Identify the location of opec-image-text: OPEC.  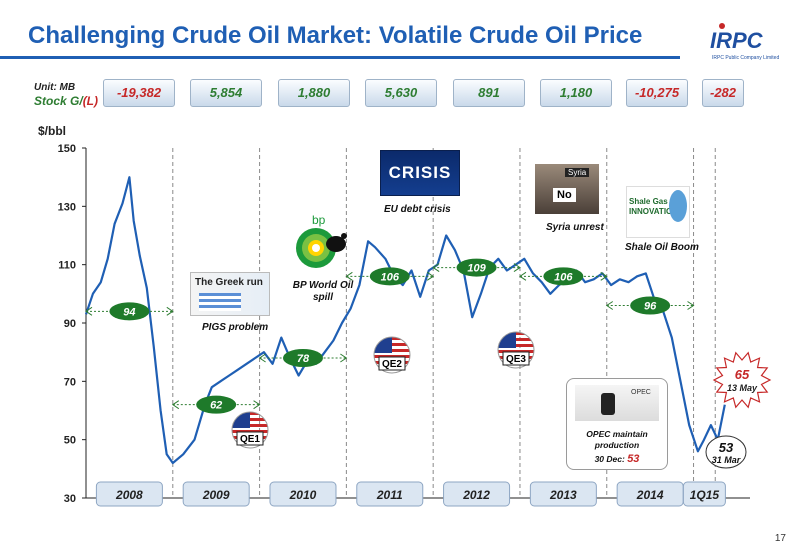
(641, 392).